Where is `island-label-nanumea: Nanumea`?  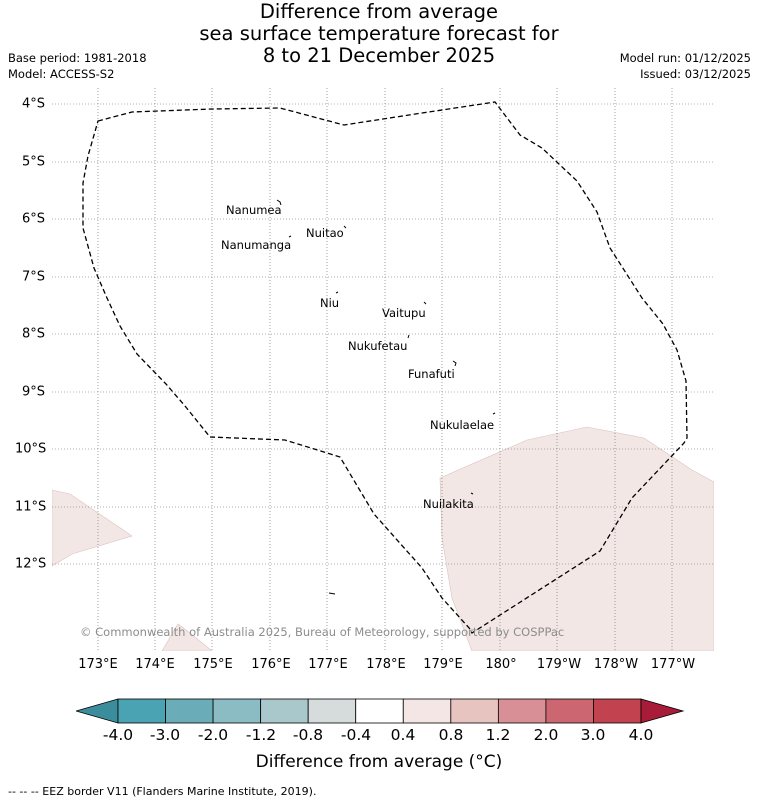 island-label-nanumea: Nanumea is located at coordinates (254, 210).